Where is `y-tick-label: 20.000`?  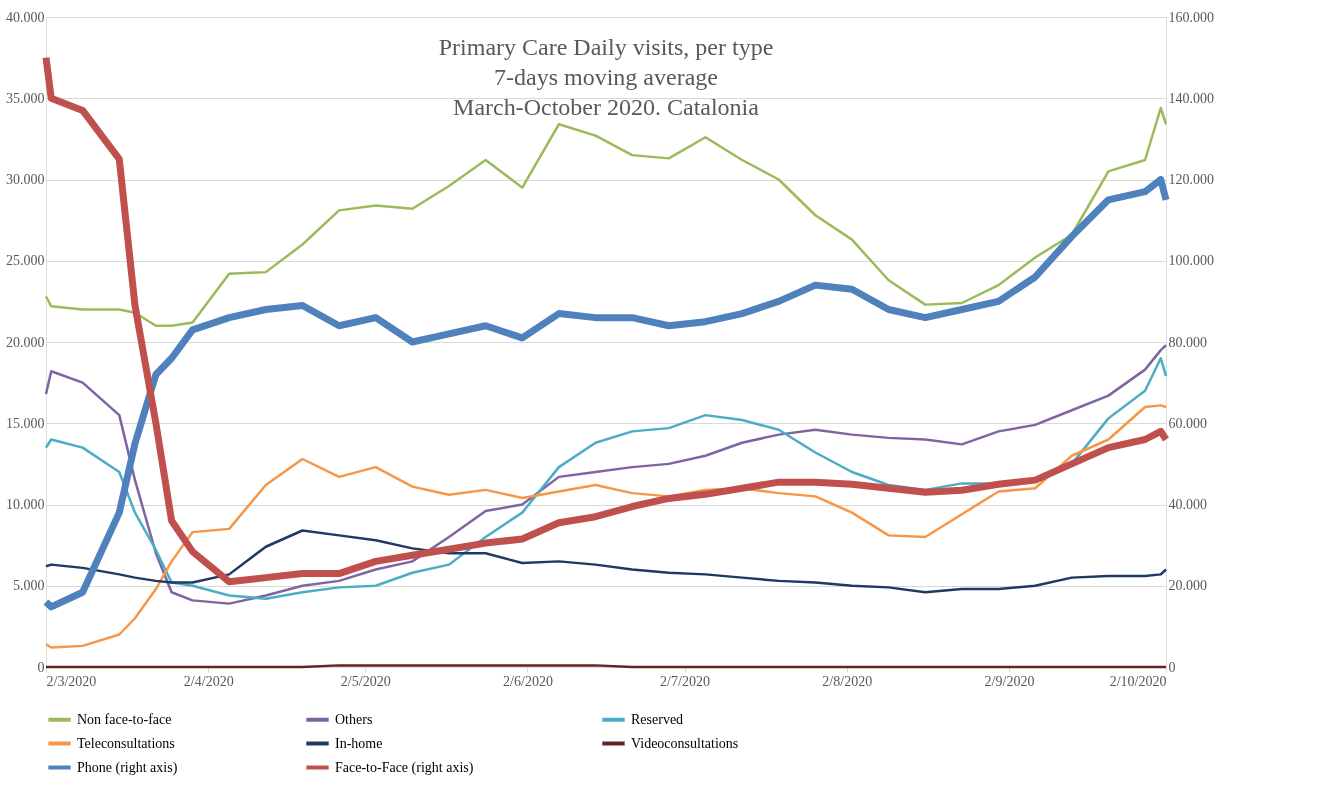
y-tick-label: 20.000 is located at coordinates (25, 342).